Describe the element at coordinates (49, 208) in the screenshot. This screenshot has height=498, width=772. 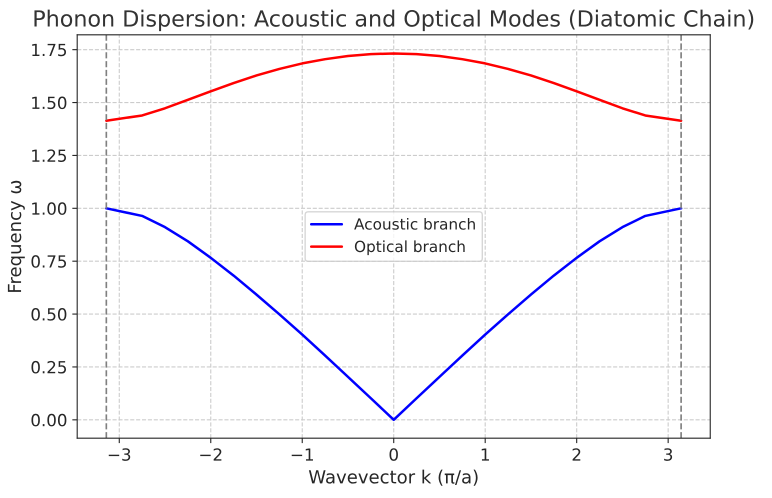
I see `y-tick-label: 1.00` at that location.